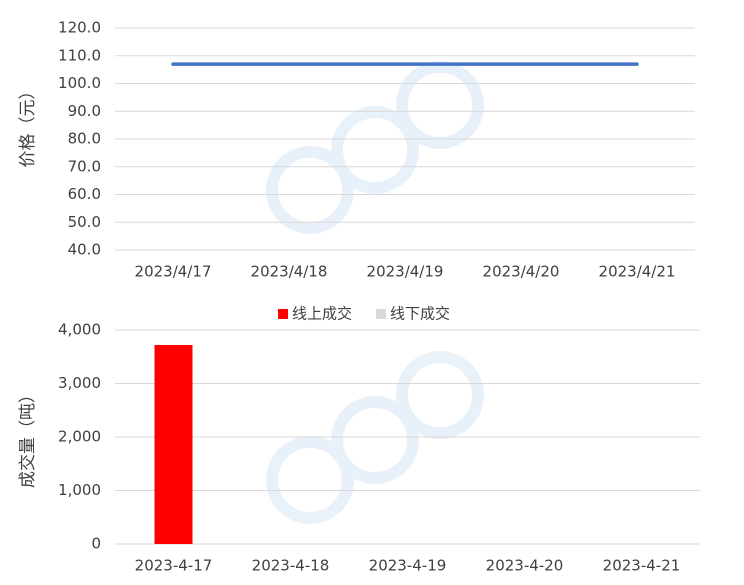 The width and height of the screenshot is (744, 585). I want to click on y-axis-label: 价格（元）, so click(28, 125).